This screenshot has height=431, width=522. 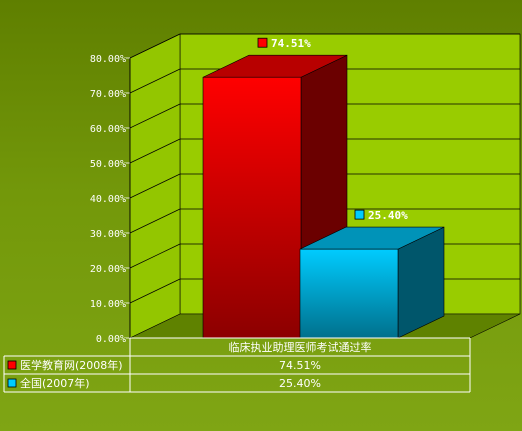 What do you see at coordinates (111, 339) in the screenshot?
I see `y-tick-label: 0.00%` at bounding box center [111, 339].